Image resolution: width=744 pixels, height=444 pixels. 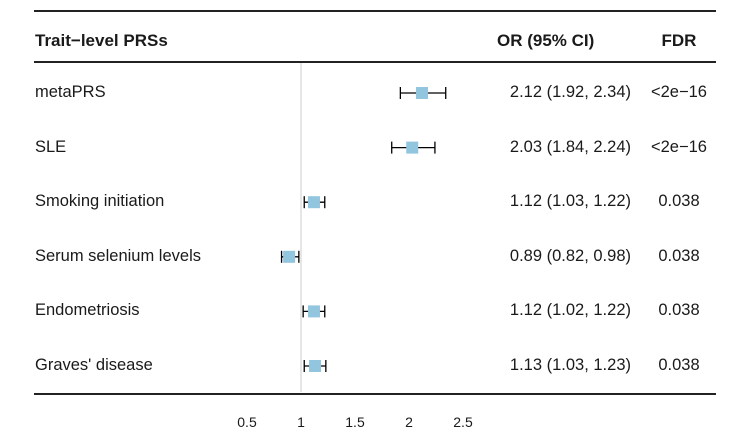 I want to click on x-tick-label: 1, so click(x=301, y=422).